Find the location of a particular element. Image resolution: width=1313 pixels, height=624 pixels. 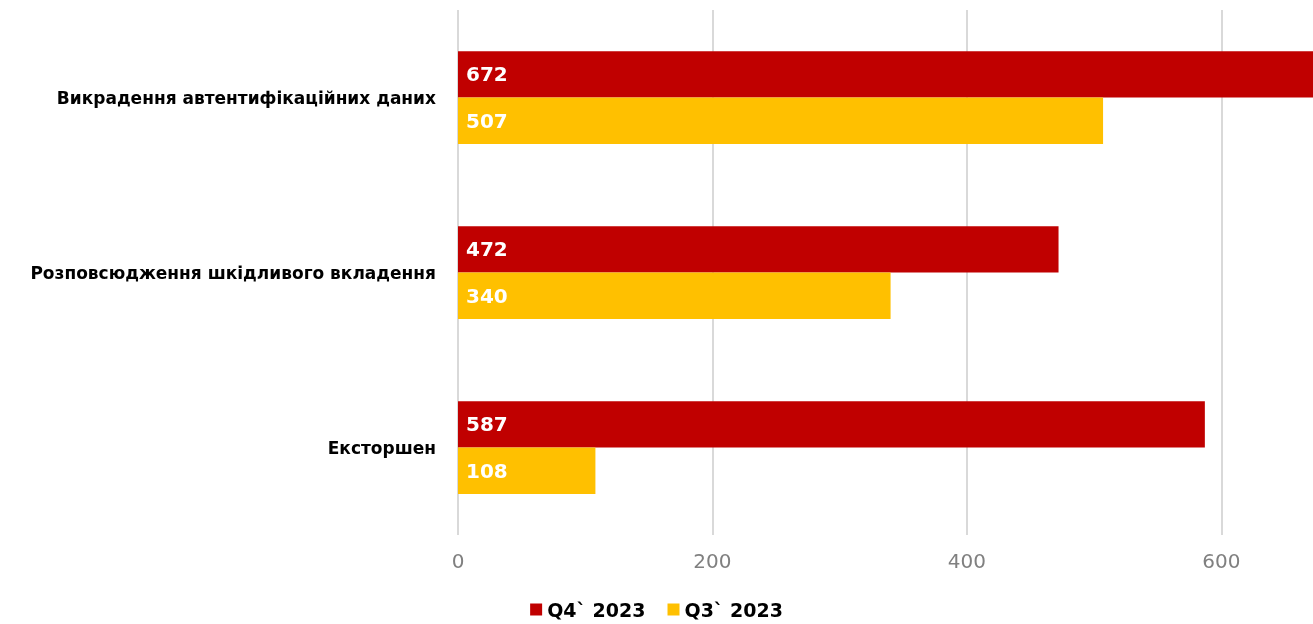

data-label: 108 is located at coordinates (487, 470).